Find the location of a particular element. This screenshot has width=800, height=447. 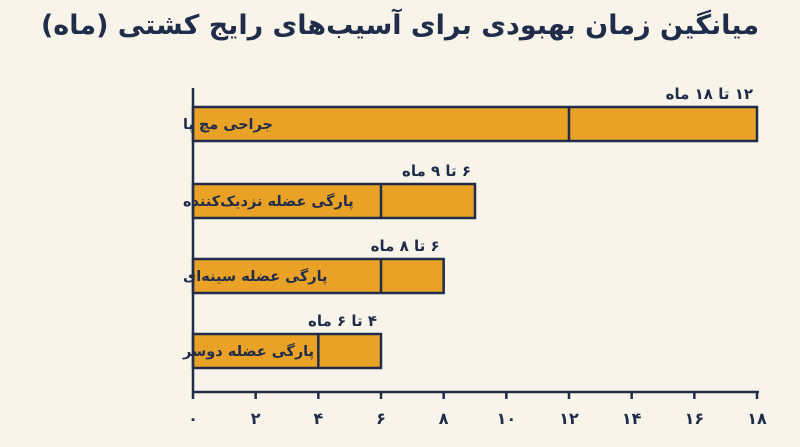

data-label-1: ۱۲ تا ۱۸ ماه is located at coordinates (709, 94).